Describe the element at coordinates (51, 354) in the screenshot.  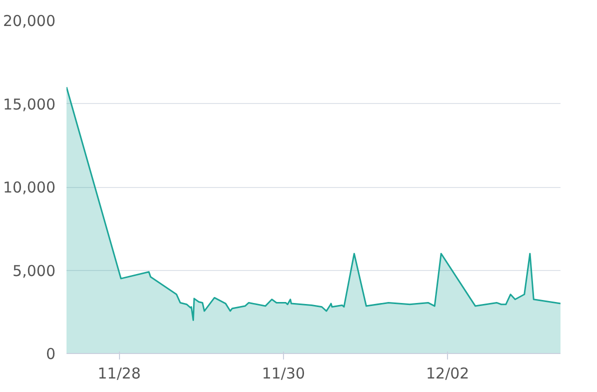
I see `y-tick-label: 0` at that location.